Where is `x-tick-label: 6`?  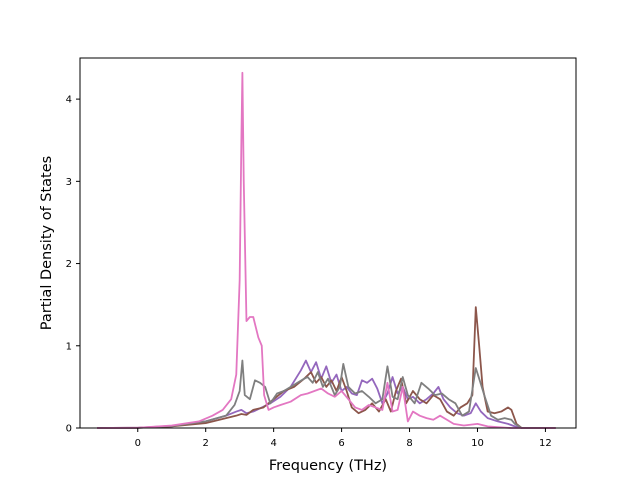
x-tick-label: 6 is located at coordinates (341, 443).